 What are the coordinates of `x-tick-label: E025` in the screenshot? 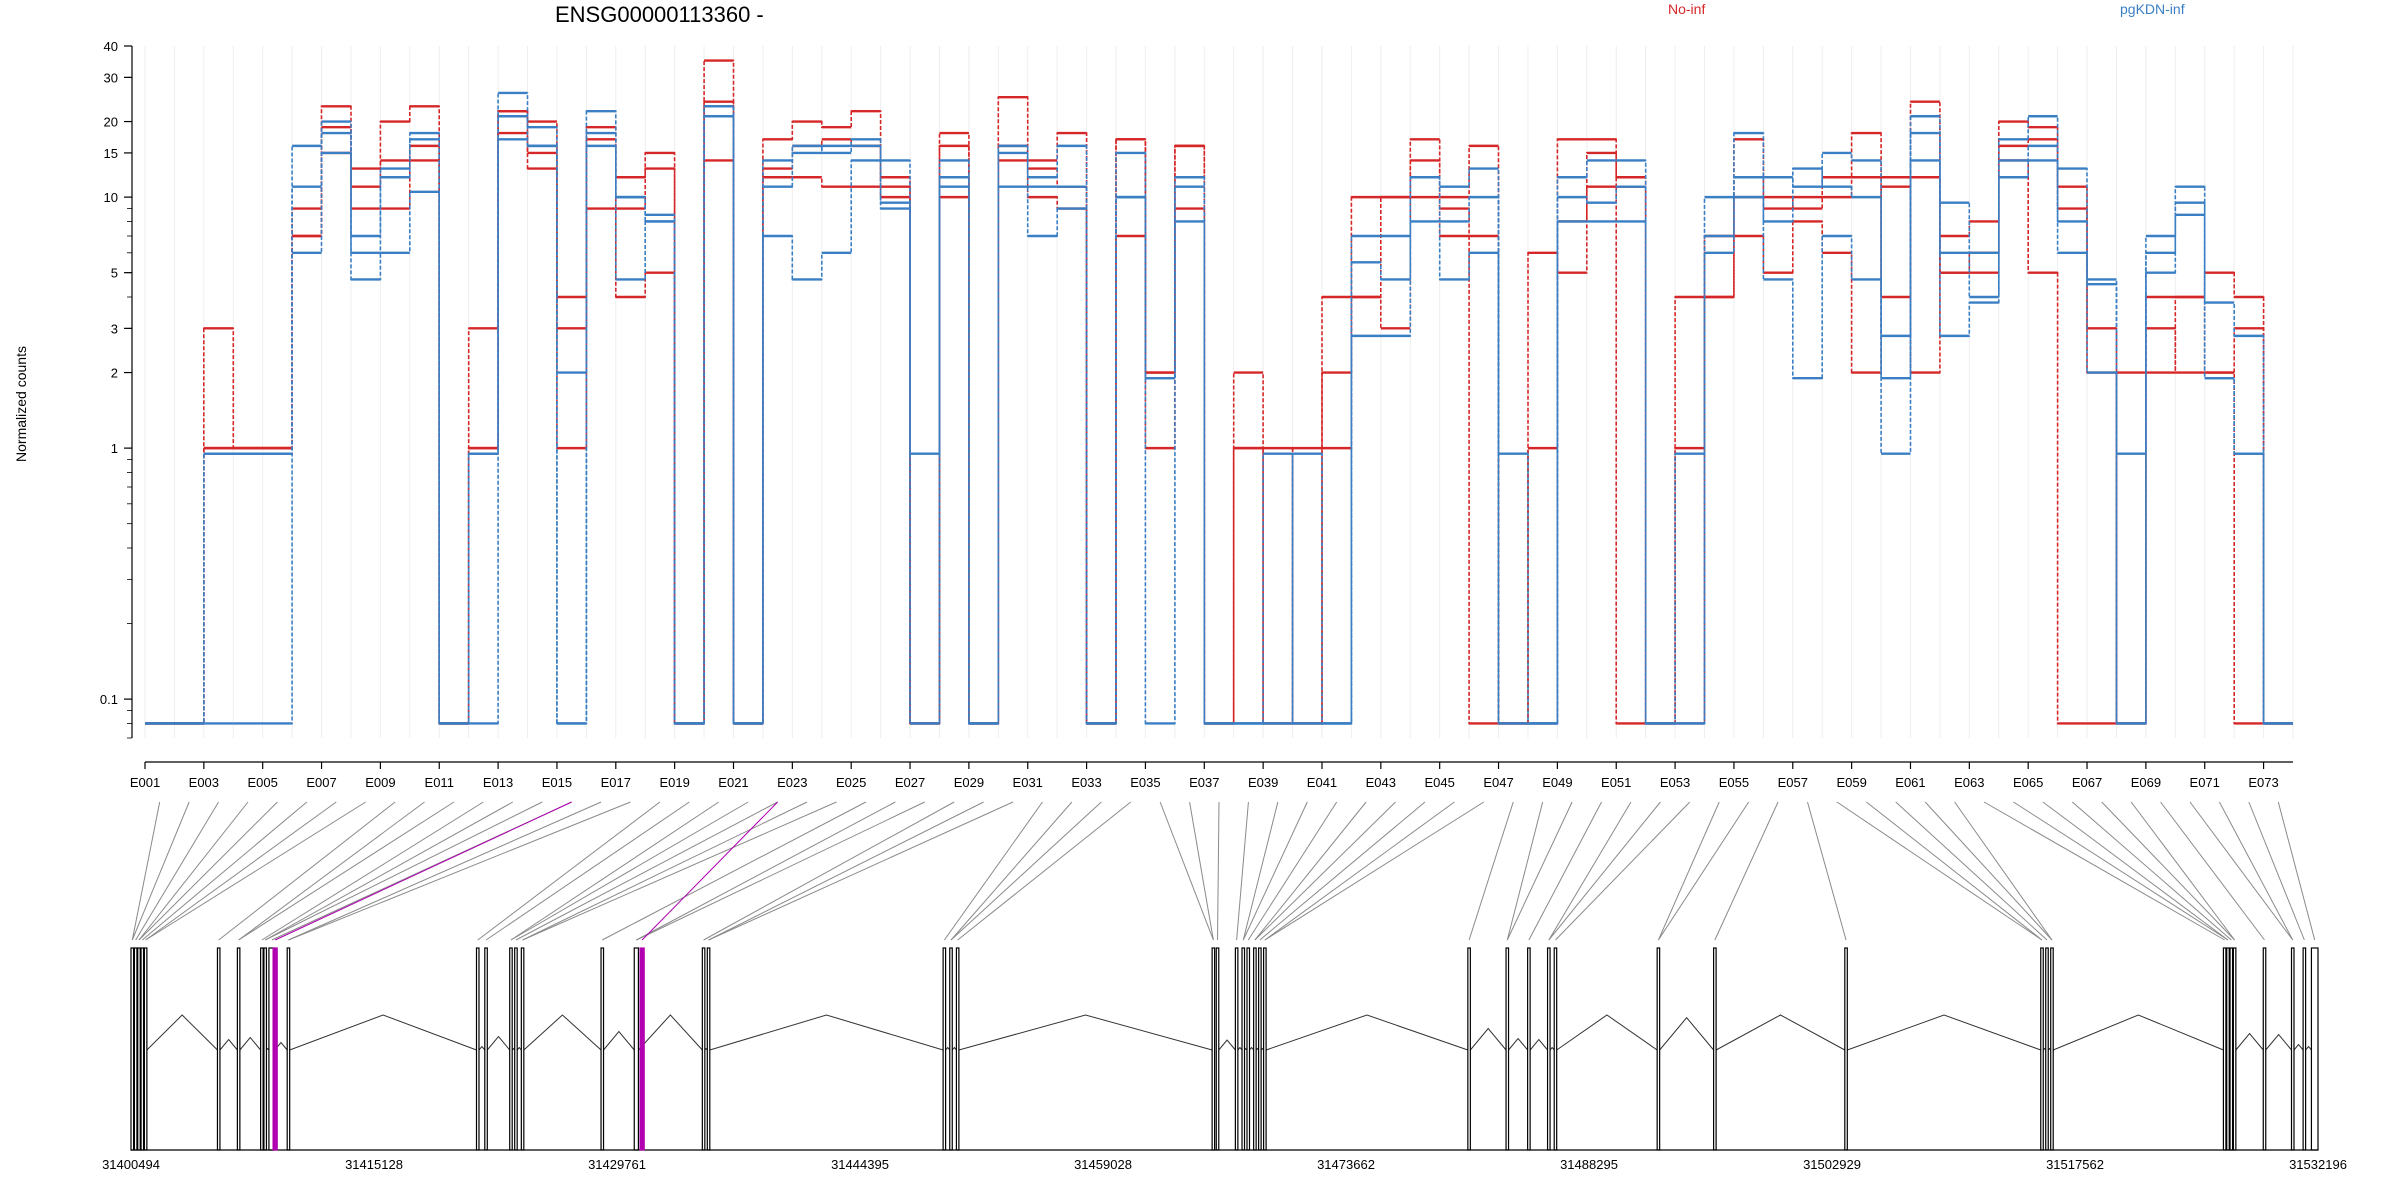 It's located at (851, 782).